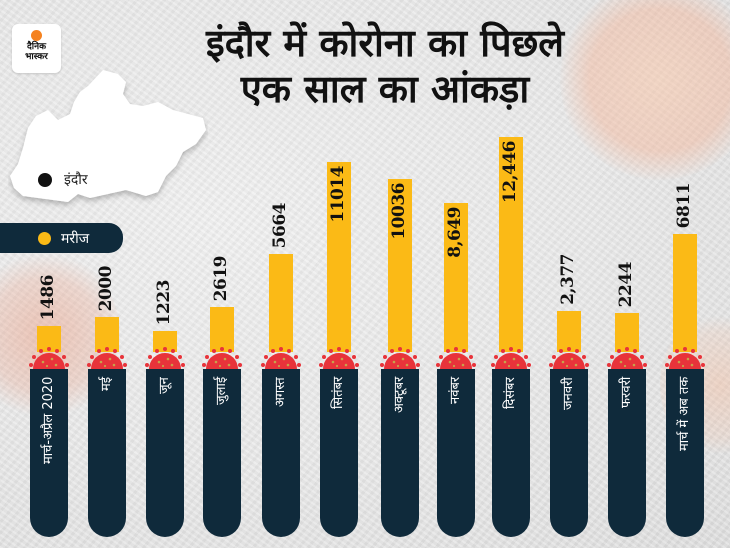 The height and width of the screenshot is (548, 730). Describe the element at coordinates (48, 421) in the screenshot. I see `category-label: मार्च-अप्रैल 2020` at that location.